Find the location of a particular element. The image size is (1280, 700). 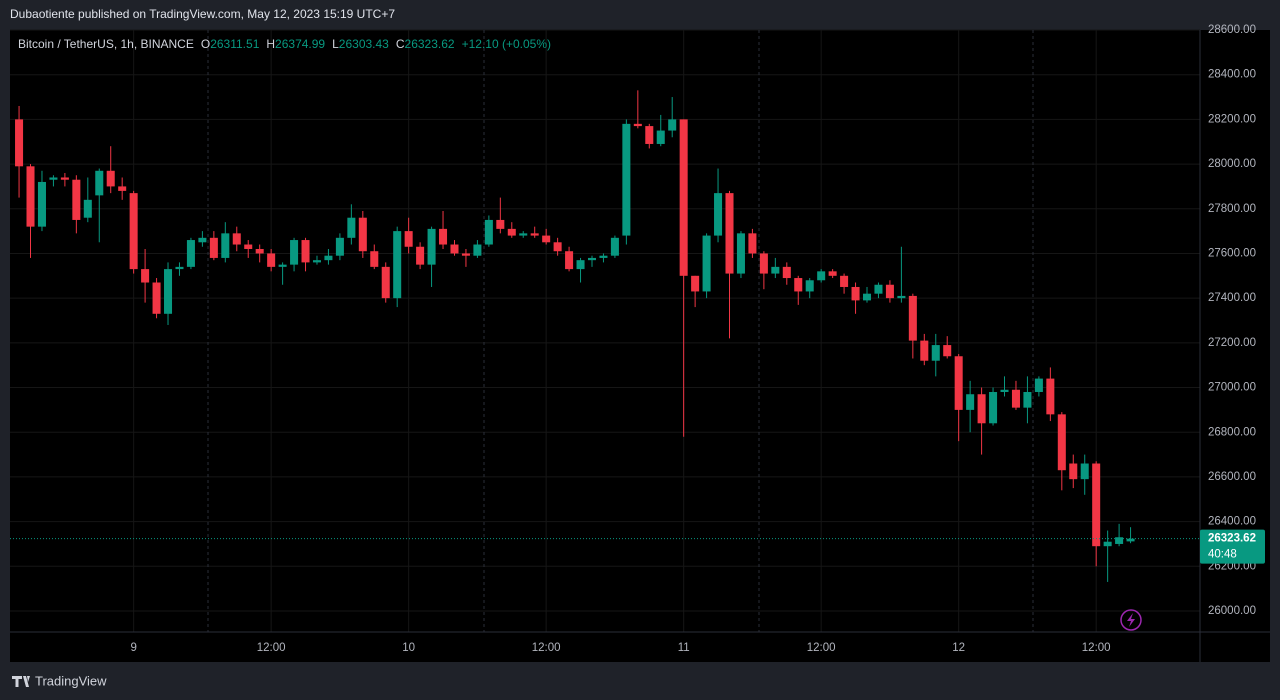

alert-icon is located at coordinates (1131, 620).